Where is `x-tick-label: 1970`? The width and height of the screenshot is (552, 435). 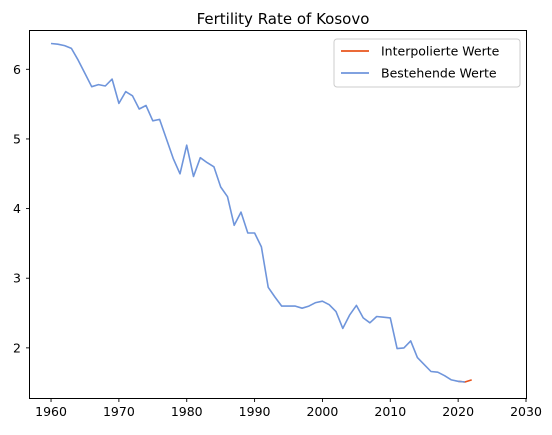
x-tick-label: 1970 is located at coordinates (119, 411).